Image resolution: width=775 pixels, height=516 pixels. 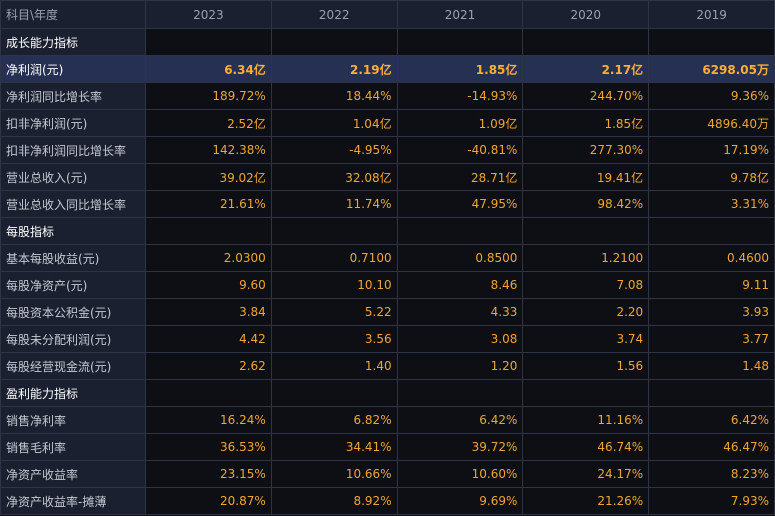 I want to click on data-row: 营业总收入同比增长率 21.61% 11.74% 47.95% 98.42% 3.31%, so click(x=387, y=204).